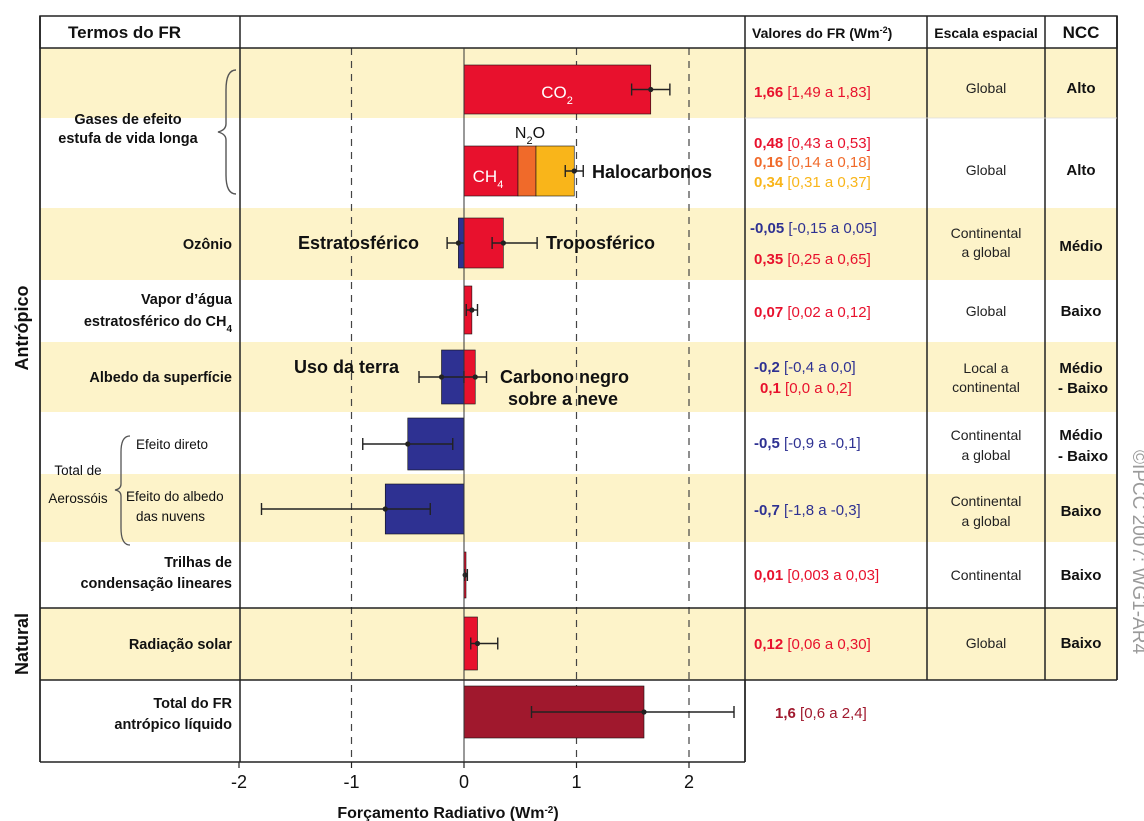  Describe the element at coordinates (548, 810) in the screenshot. I see `xlabel-sup: -2` at that location.